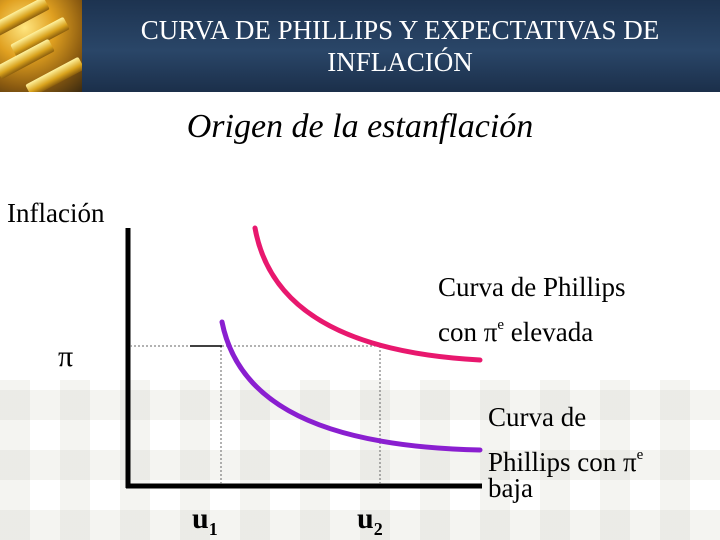 This screenshot has height=540, width=720. What do you see at coordinates (66, 356) in the screenshot?
I see `pi-marker: π` at bounding box center [66, 356].